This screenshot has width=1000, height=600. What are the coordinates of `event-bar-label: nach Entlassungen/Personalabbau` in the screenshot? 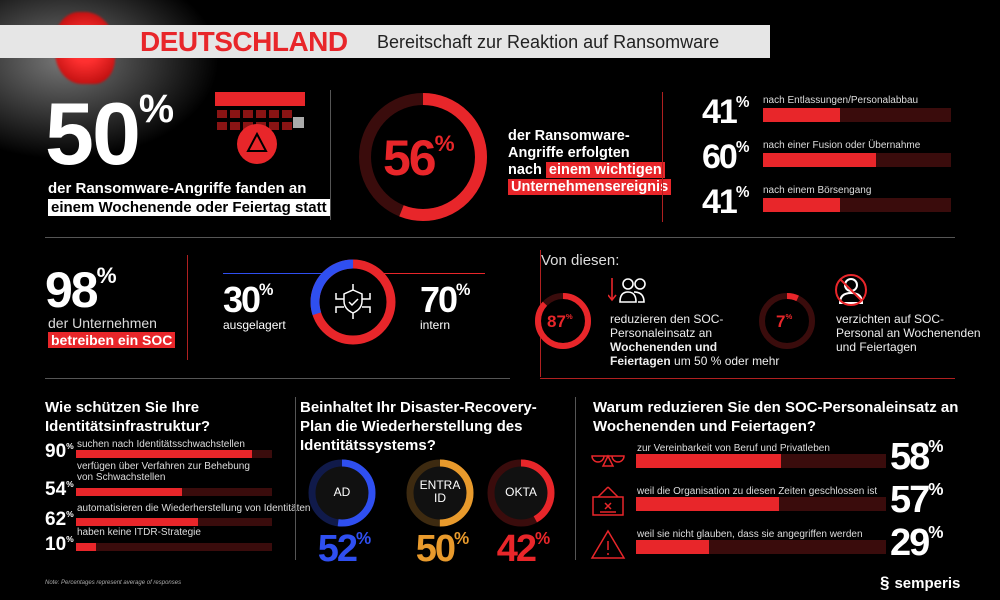 It's located at (841, 100).